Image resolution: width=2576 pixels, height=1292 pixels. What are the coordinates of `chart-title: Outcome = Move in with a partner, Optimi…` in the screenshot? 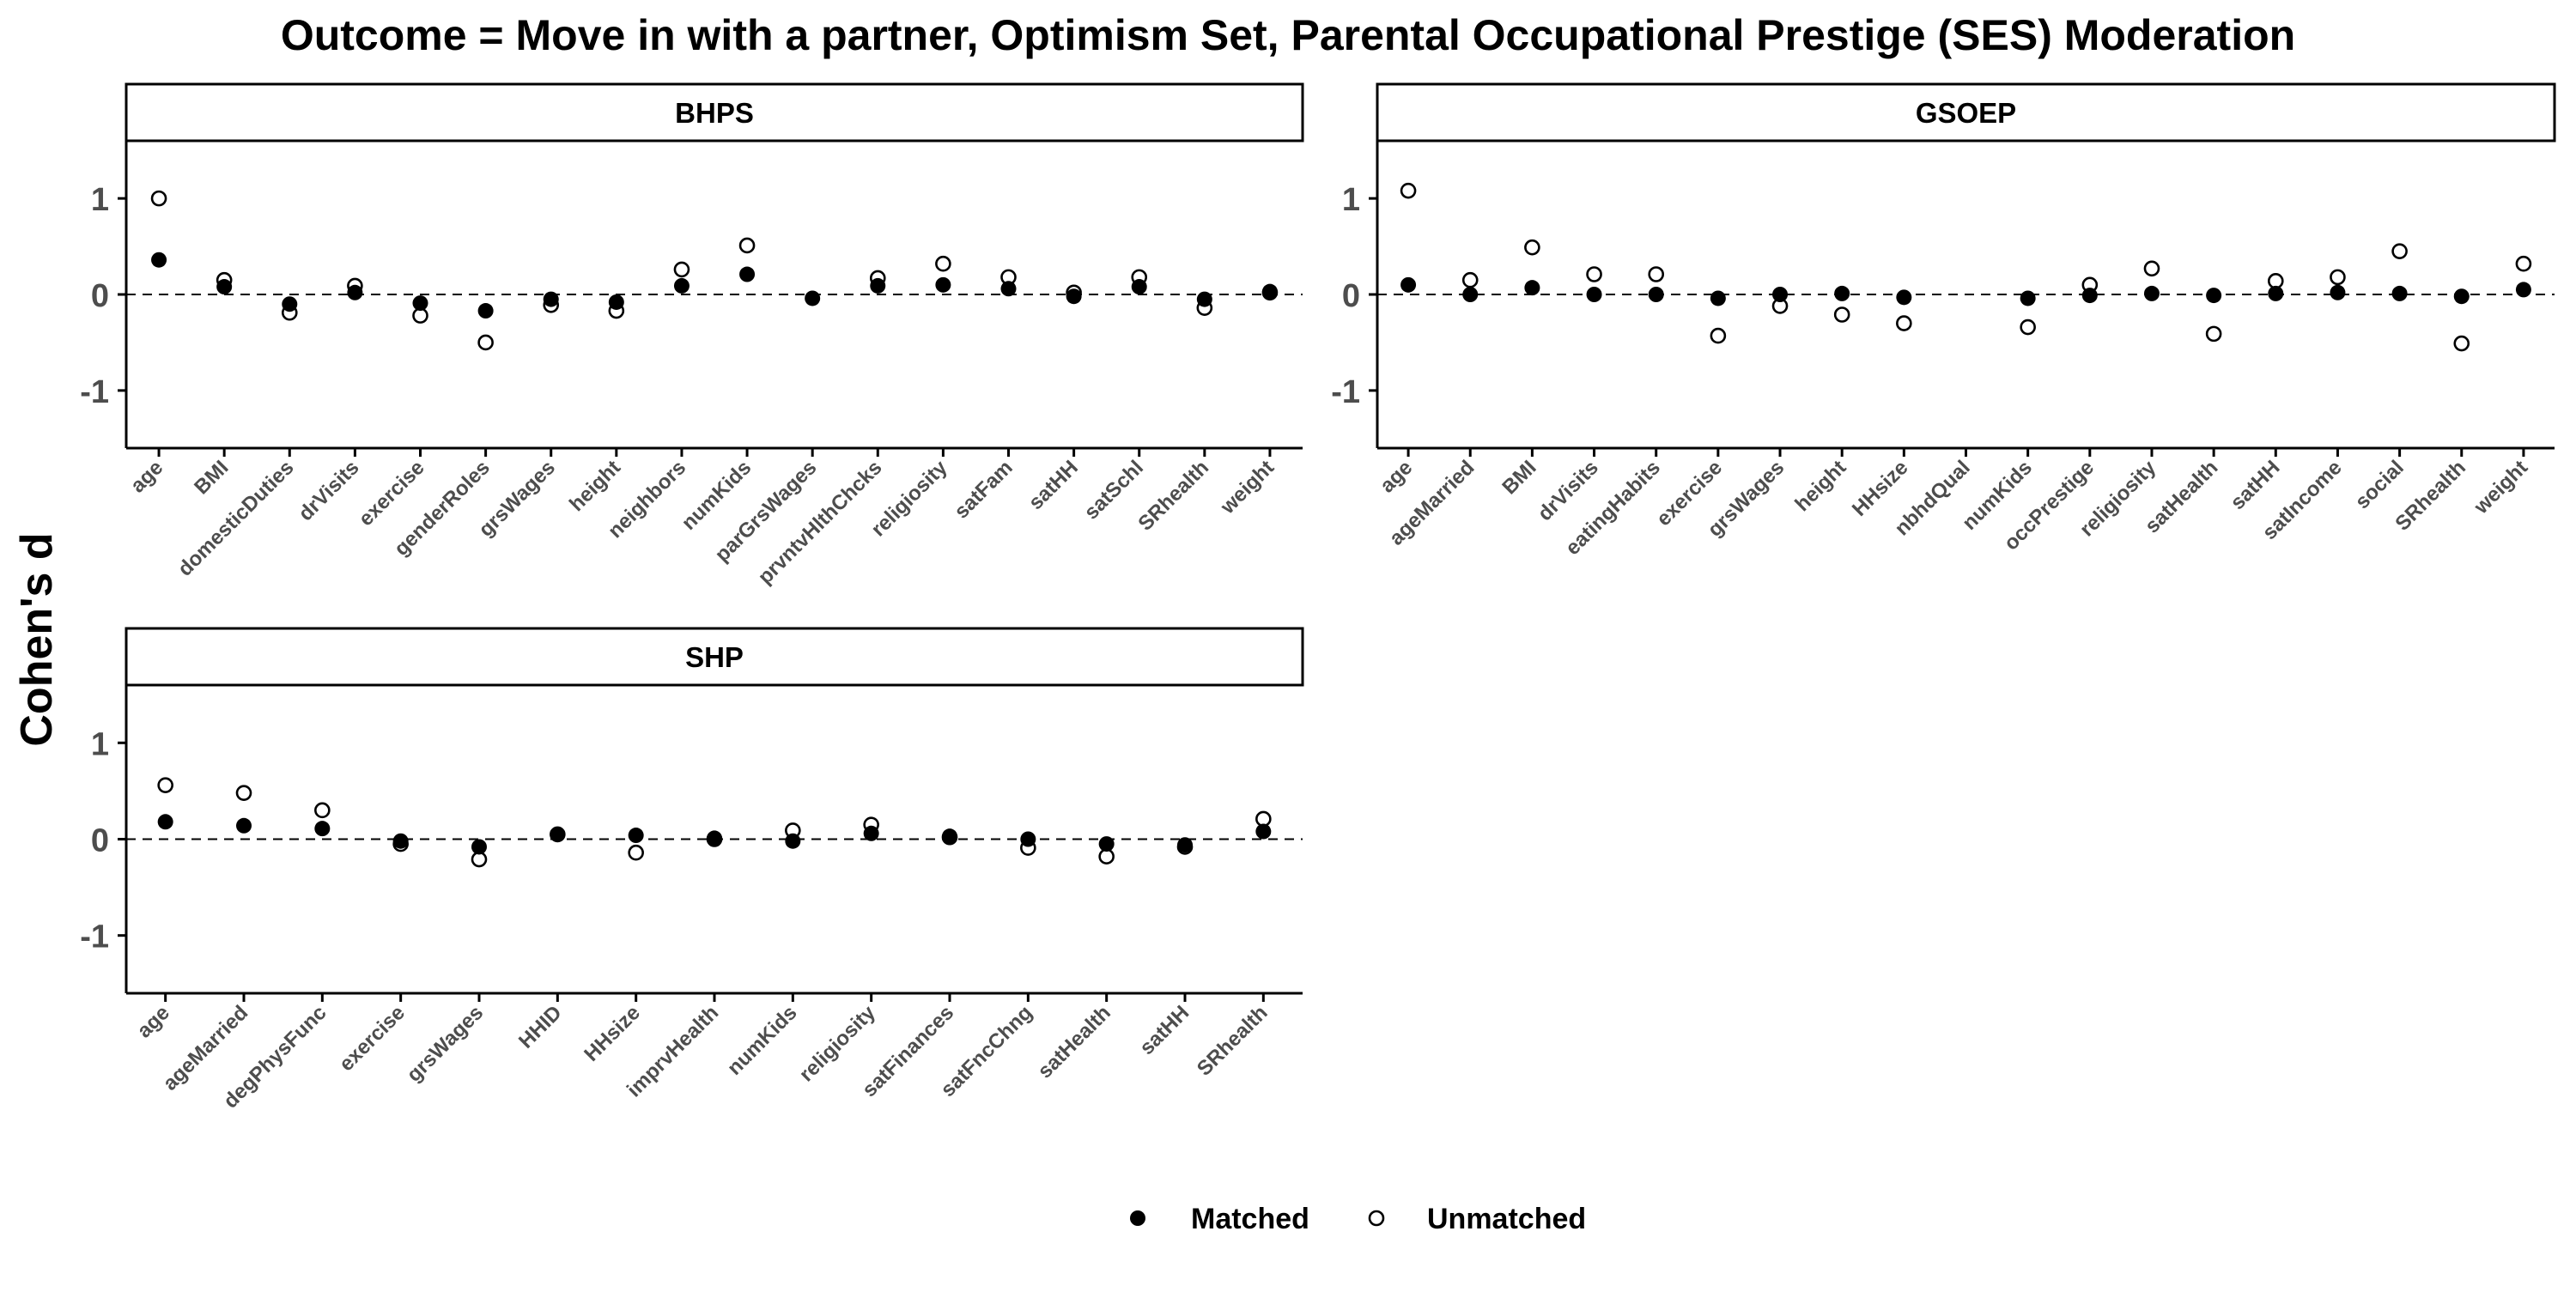 It's located at (1288, 35).